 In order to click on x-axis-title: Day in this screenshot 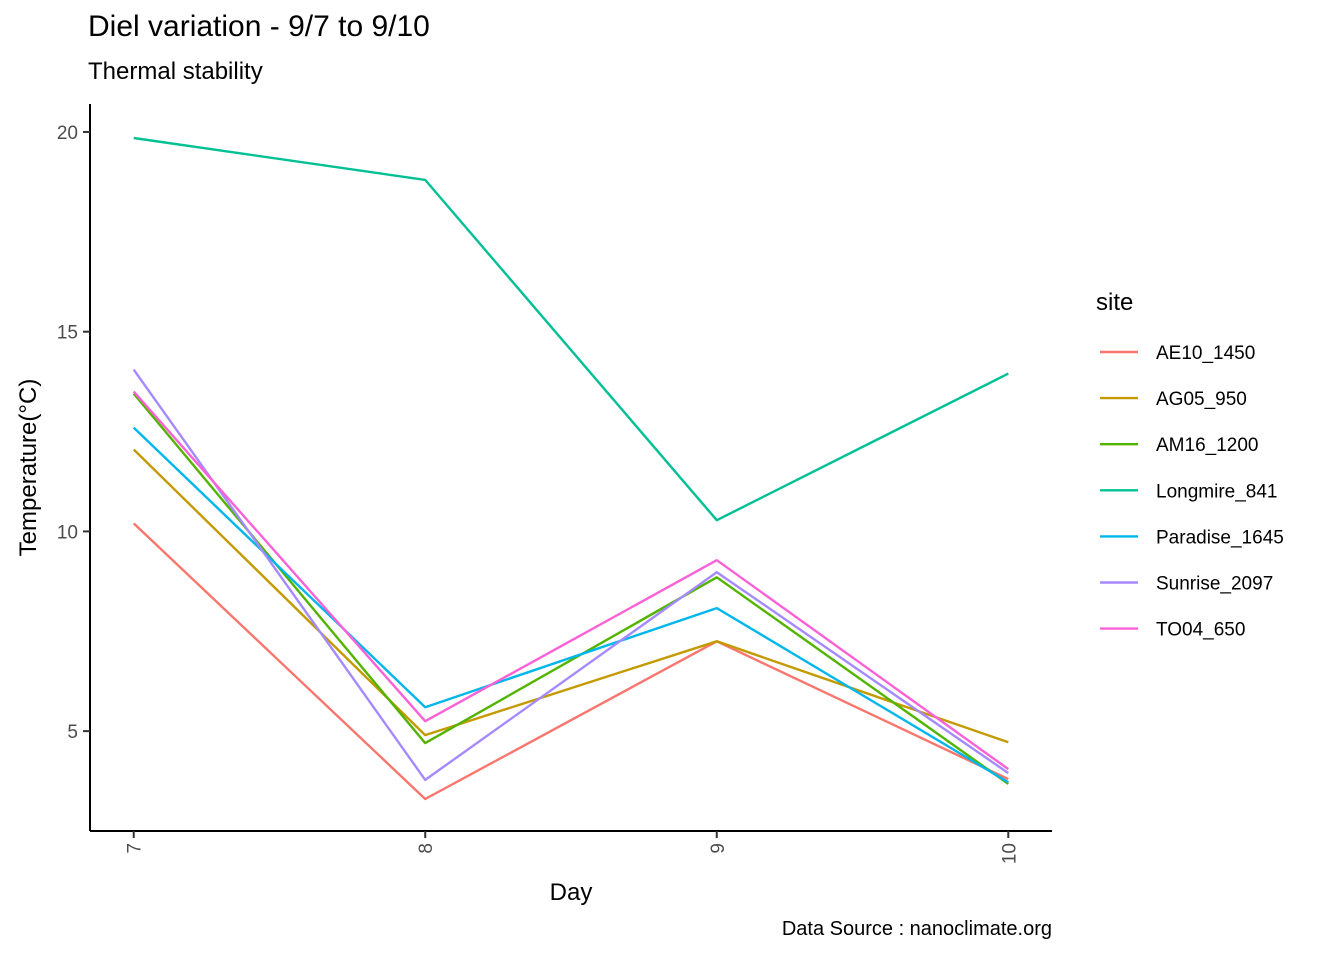, I will do `click(571, 892)`.